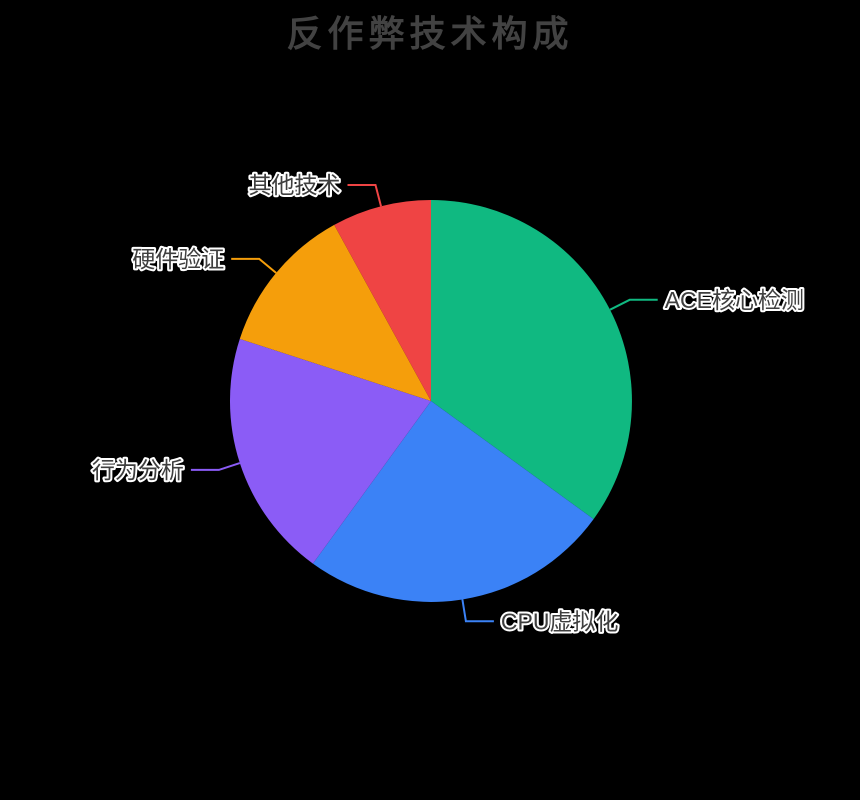 The height and width of the screenshot is (800, 860). Describe the element at coordinates (734, 300) in the screenshot. I see `slice-label-0: ACE核心检测` at that location.